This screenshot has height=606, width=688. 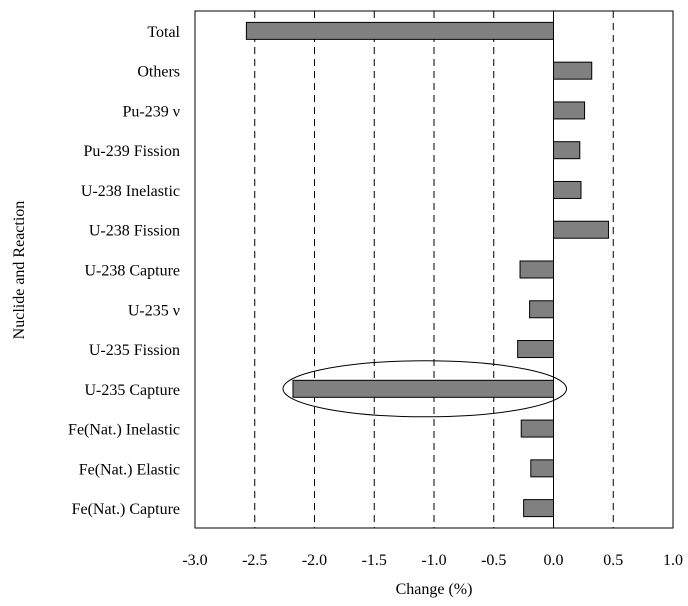 What do you see at coordinates (538, 508) in the screenshot?
I see `bar-fe-nat-capture` at bounding box center [538, 508].